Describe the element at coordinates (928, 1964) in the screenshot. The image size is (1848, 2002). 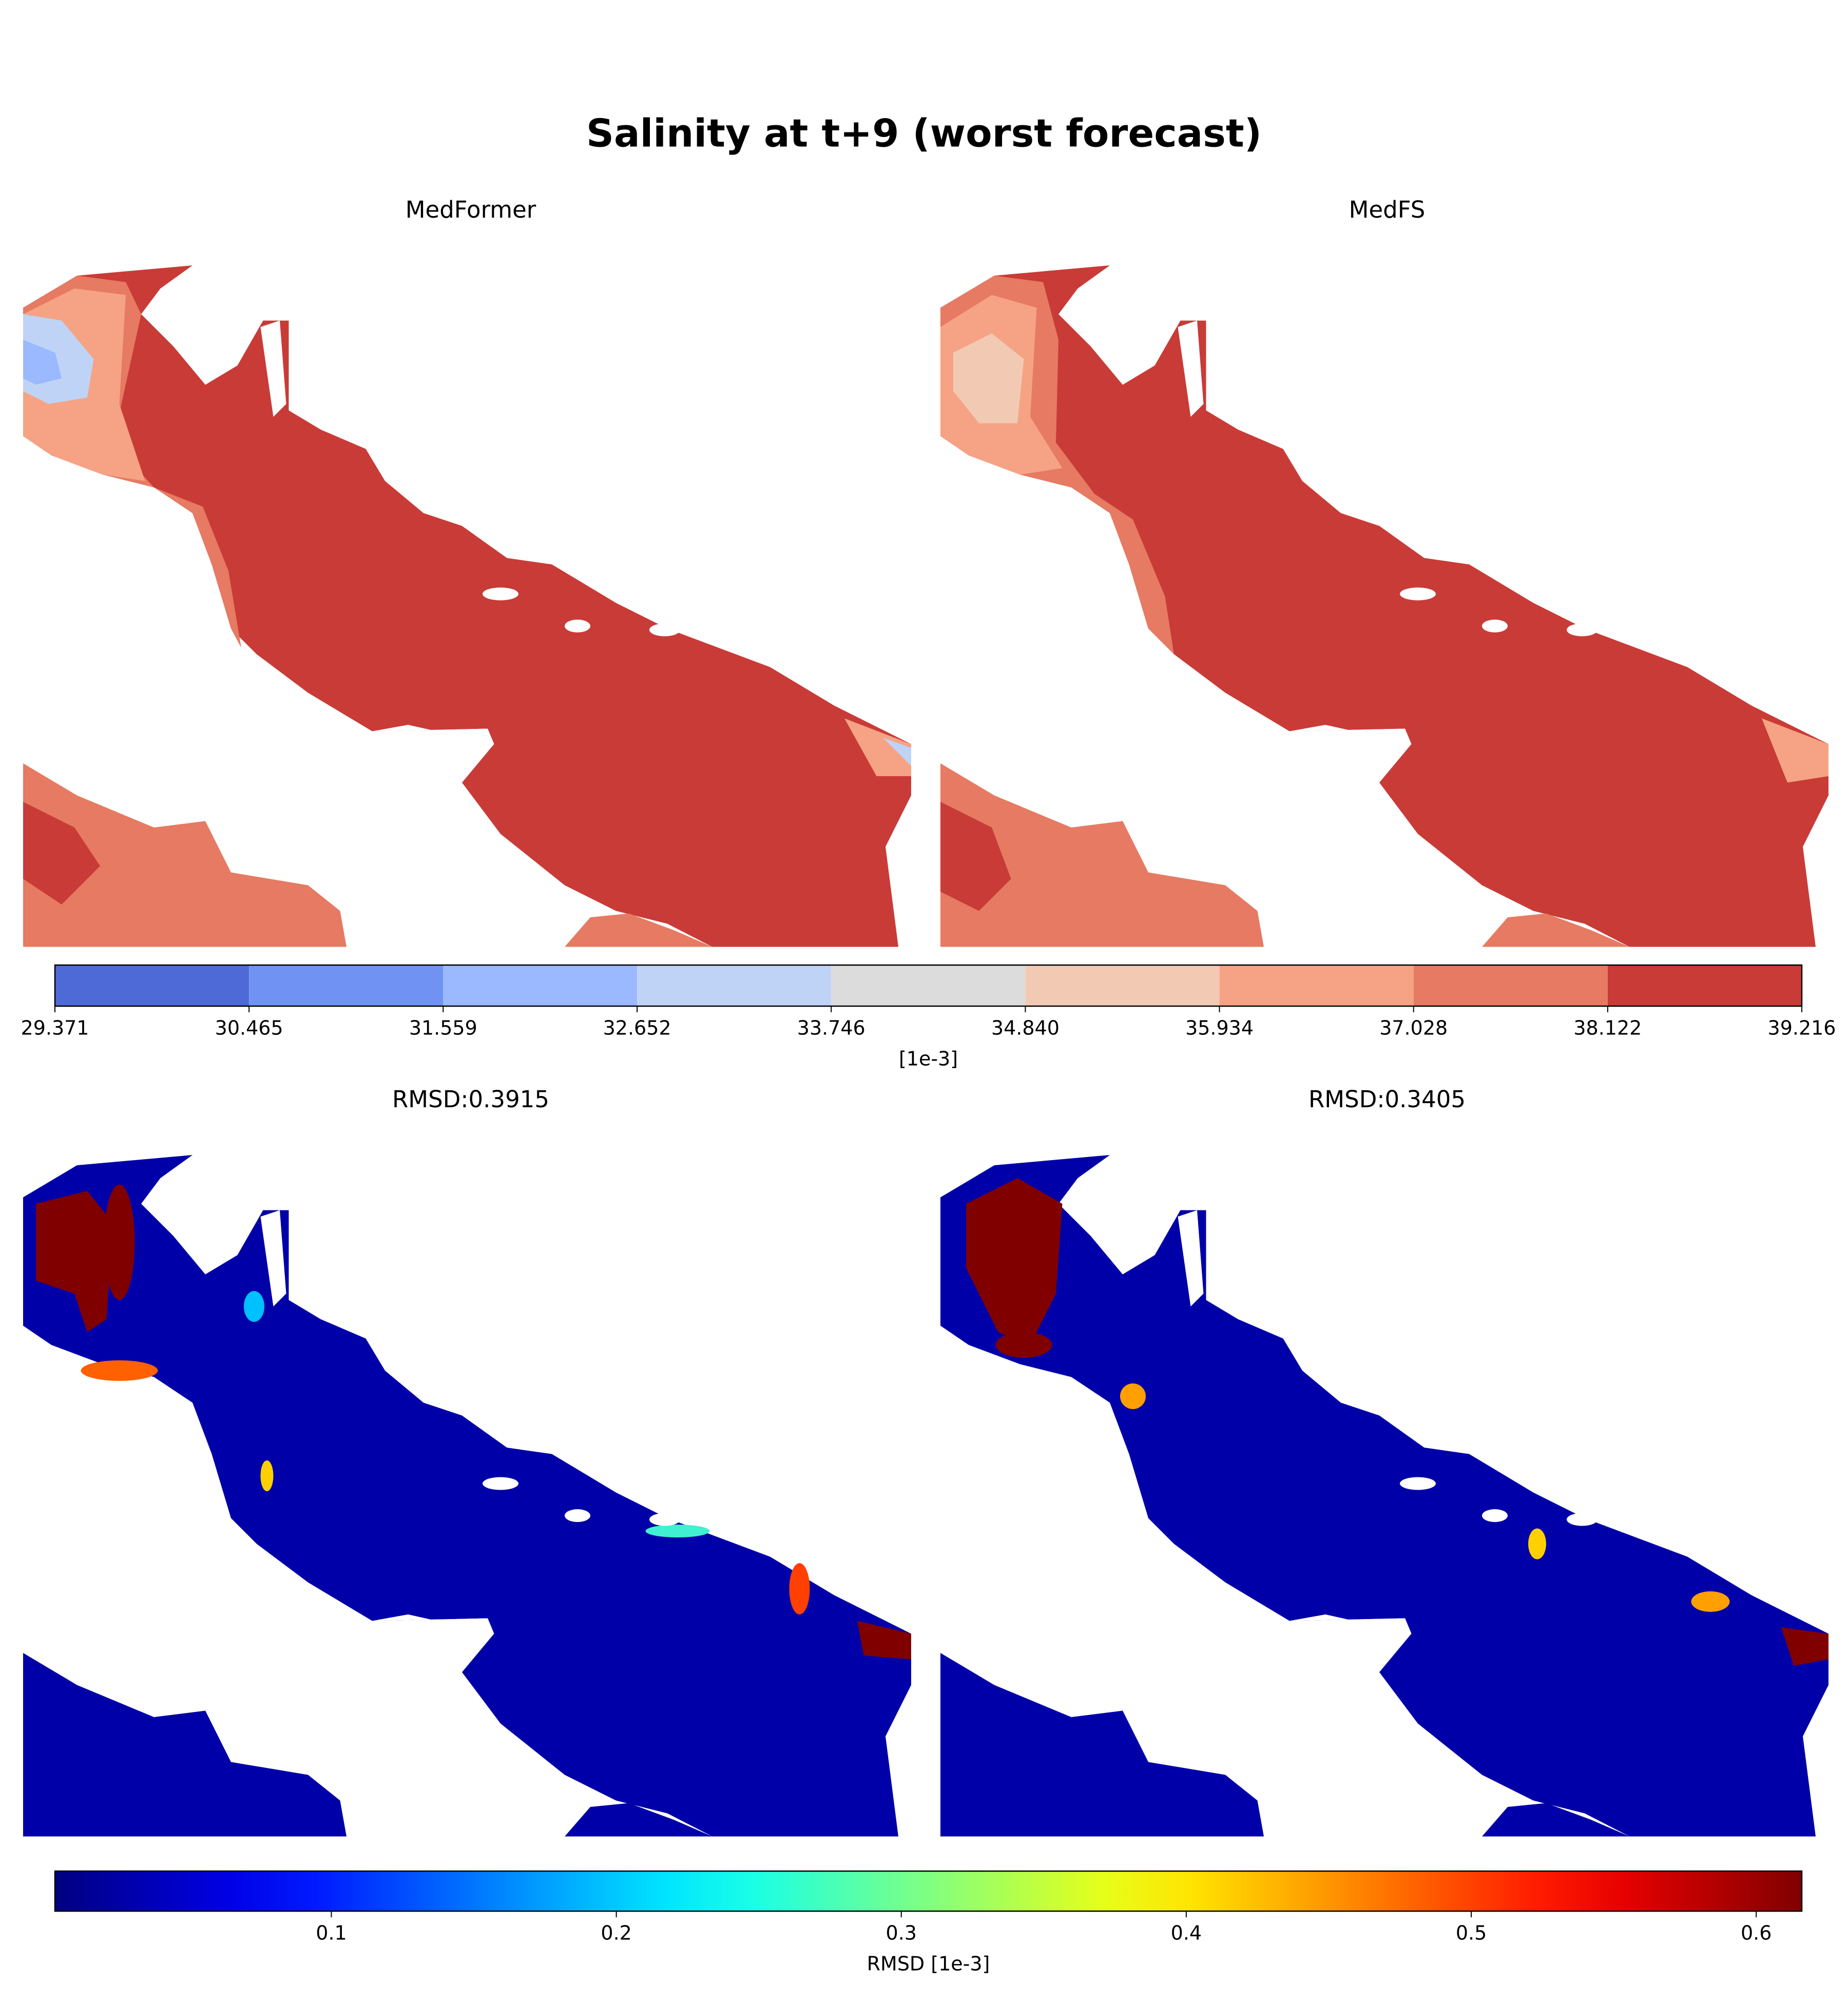
I see `colorbar-label: RMSD [1e-3]` at that location.